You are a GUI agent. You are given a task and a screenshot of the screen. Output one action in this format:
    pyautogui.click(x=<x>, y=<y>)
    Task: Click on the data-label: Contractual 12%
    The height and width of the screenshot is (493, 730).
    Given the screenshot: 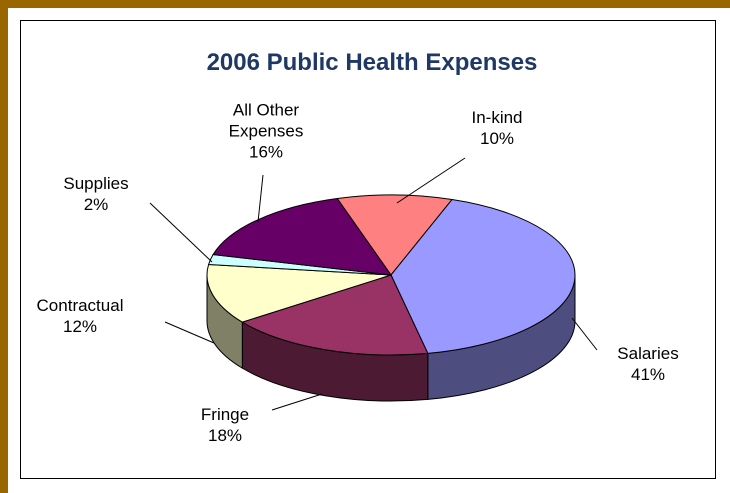 What is the action you would take?
    pyautogui.click(x=80, y=316)
    